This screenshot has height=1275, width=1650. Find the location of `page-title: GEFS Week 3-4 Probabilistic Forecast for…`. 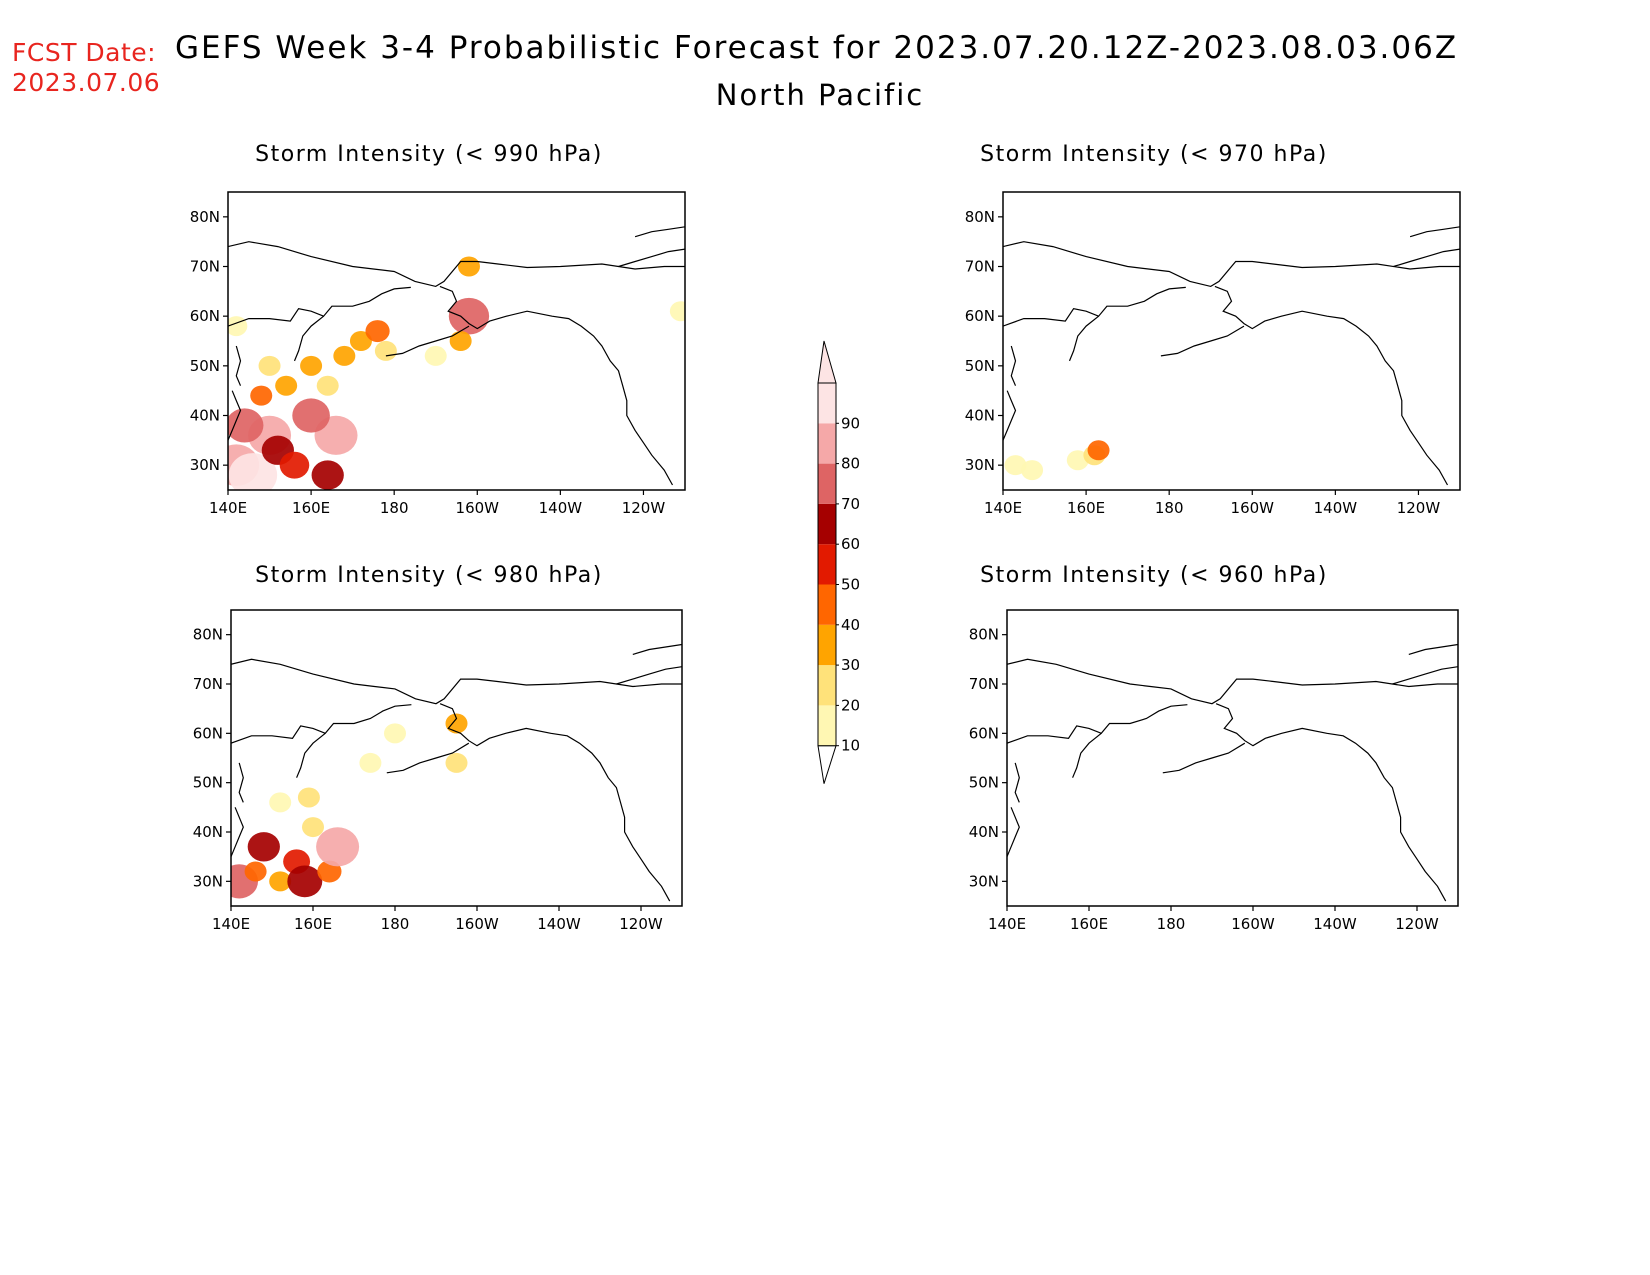

page-title: GEFS Week 3-4 Probabilistic Forecast for… is located at coordinates (817, 48).